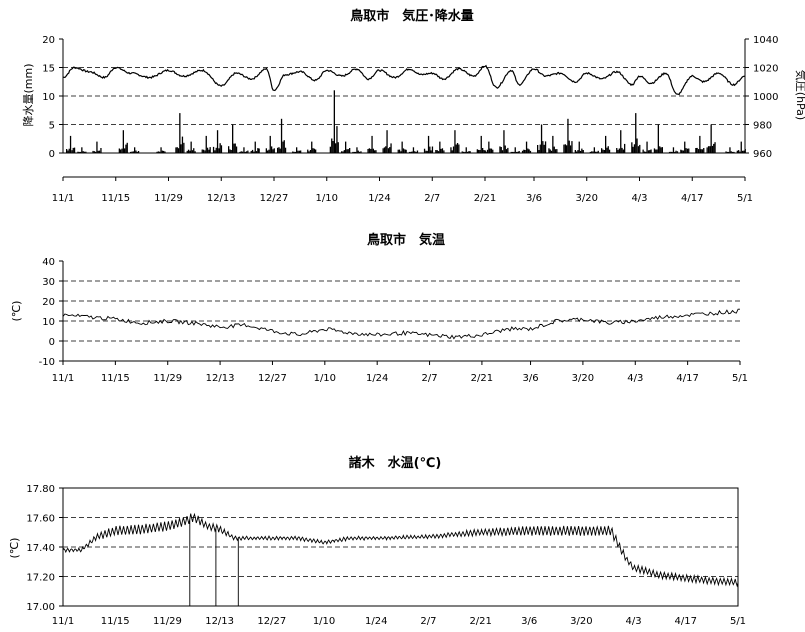 This screenshot has width=805, height=632. I want to click on water-temp-title: 諸木 水温(℃), so click(395, 463).